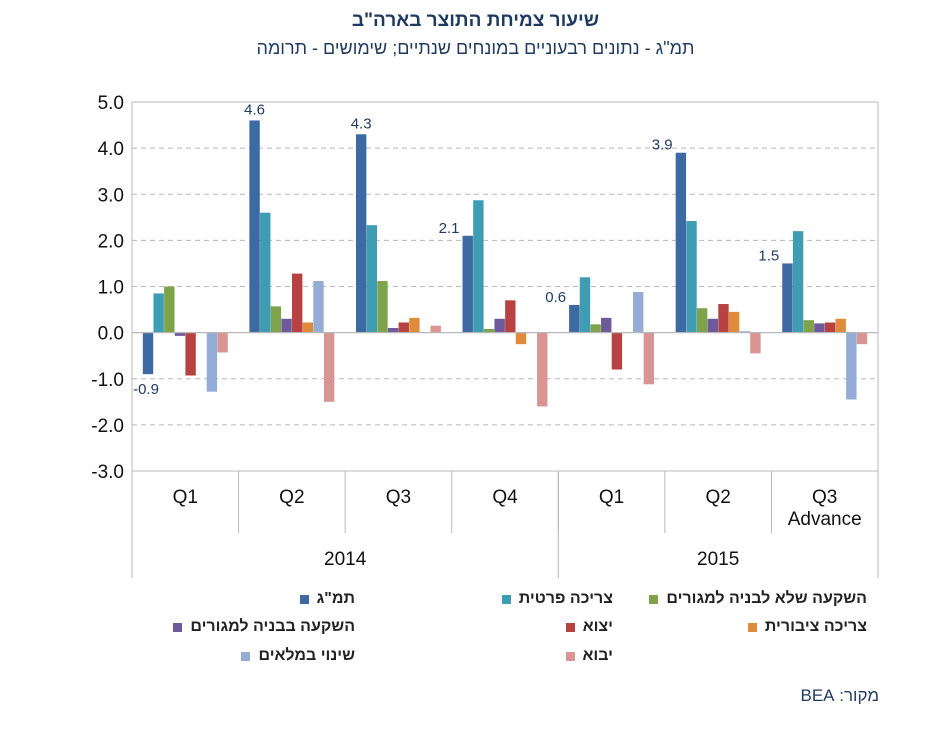  What do you see at coordinates (490, 627) in the screenshot?
I see `legend-item: יצוא` at bounding box center [490, 627].